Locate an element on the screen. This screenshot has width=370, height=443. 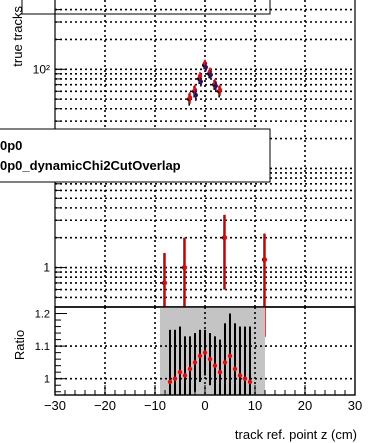
ratio-band-fill is located at coordinates (212, 351).